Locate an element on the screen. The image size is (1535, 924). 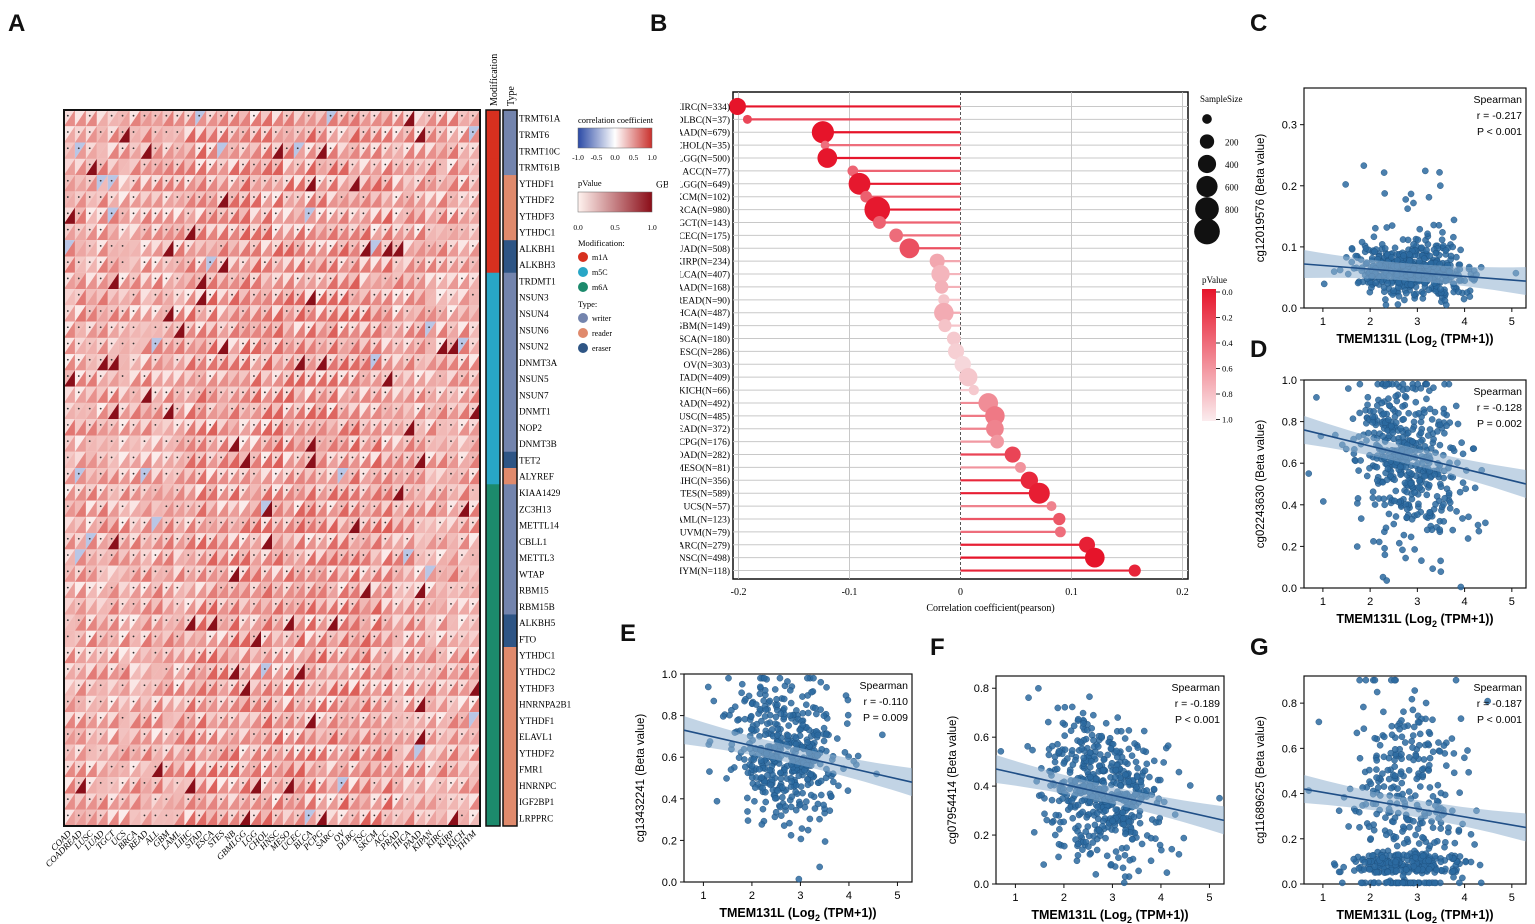
panel-label-f: F is located at coordinates (937, 647).